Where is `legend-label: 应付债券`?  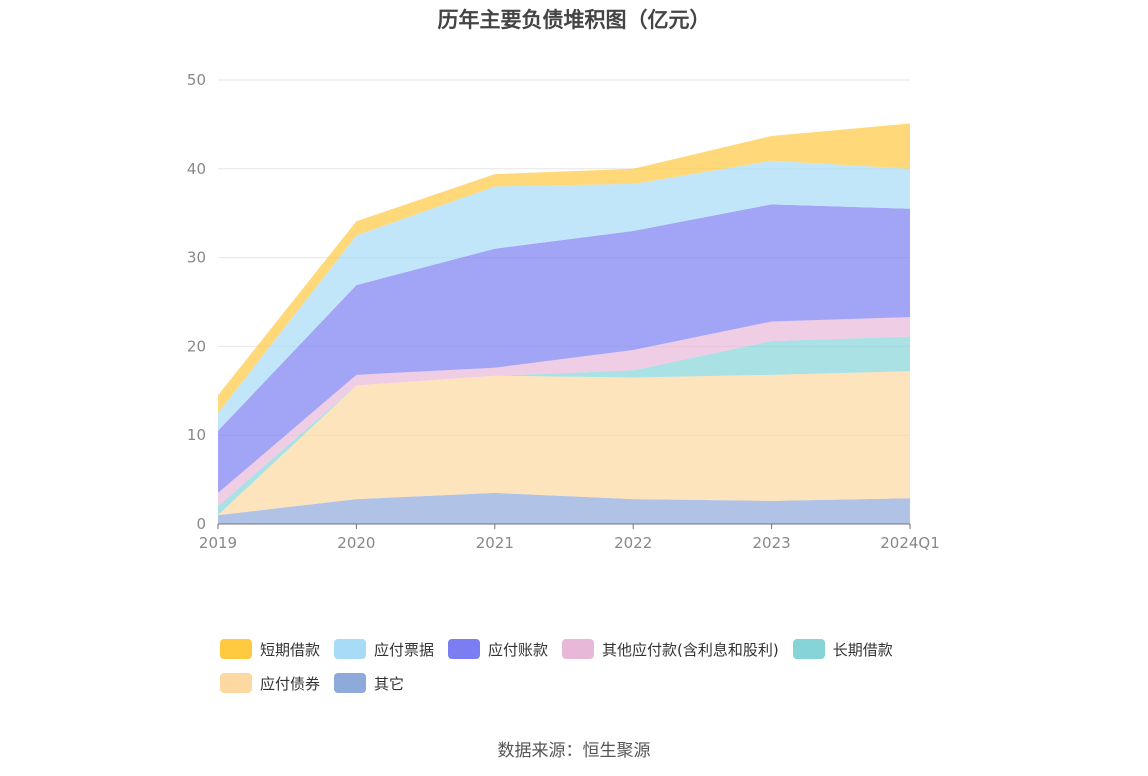 legend-label: 应付债券 is located at coordinates (290, 683).